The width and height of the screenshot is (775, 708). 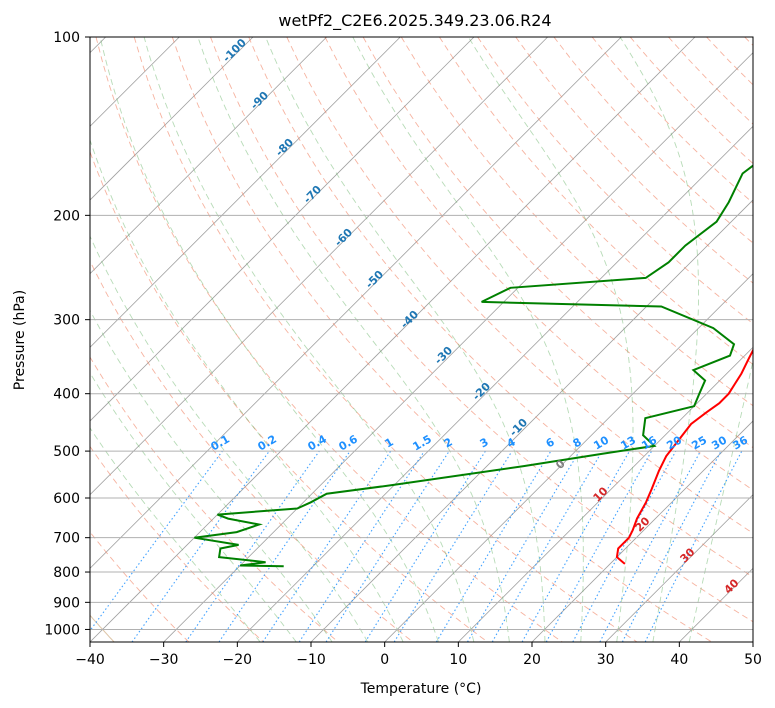 I want to click on x-tick-label: 40, so click(x=679, y=660).